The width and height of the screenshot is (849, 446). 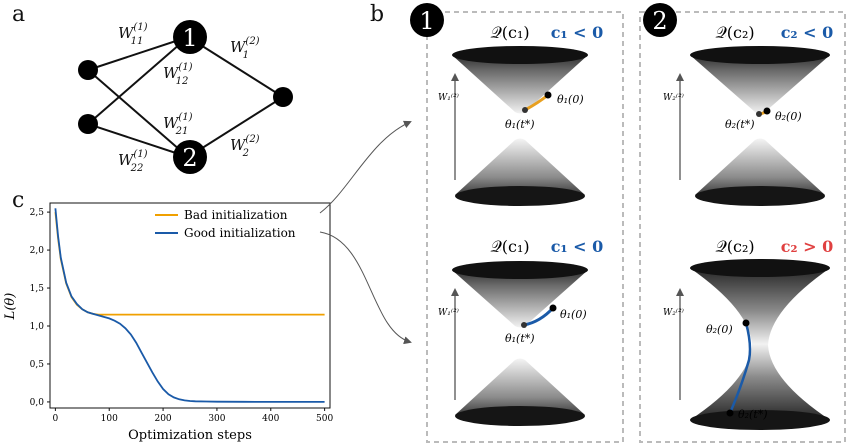 What do you see at coordinates (520, 338) in the screenshot?
I see `cell3-end-label: θ₁(t*)` at bounding box center [520, 338].